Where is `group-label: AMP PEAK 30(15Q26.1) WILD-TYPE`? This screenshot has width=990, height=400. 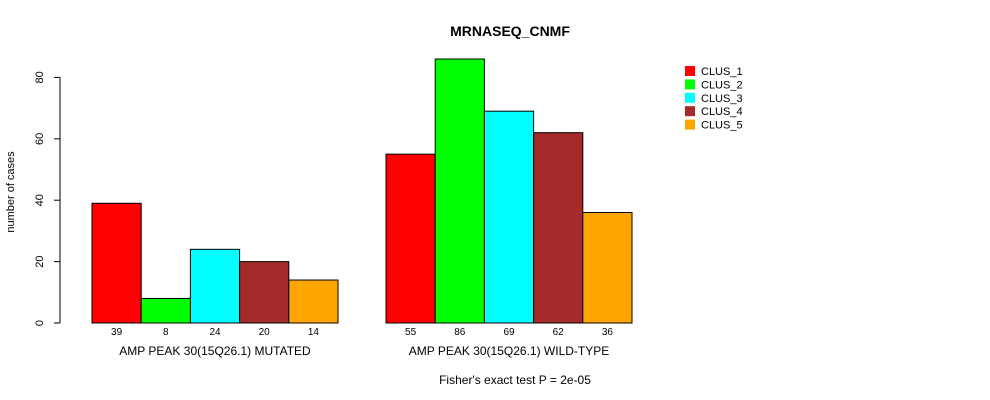 group-label: AMP PEAK 30(15Q26.1) WILD-TYPE is located at coordinates (509, 351).